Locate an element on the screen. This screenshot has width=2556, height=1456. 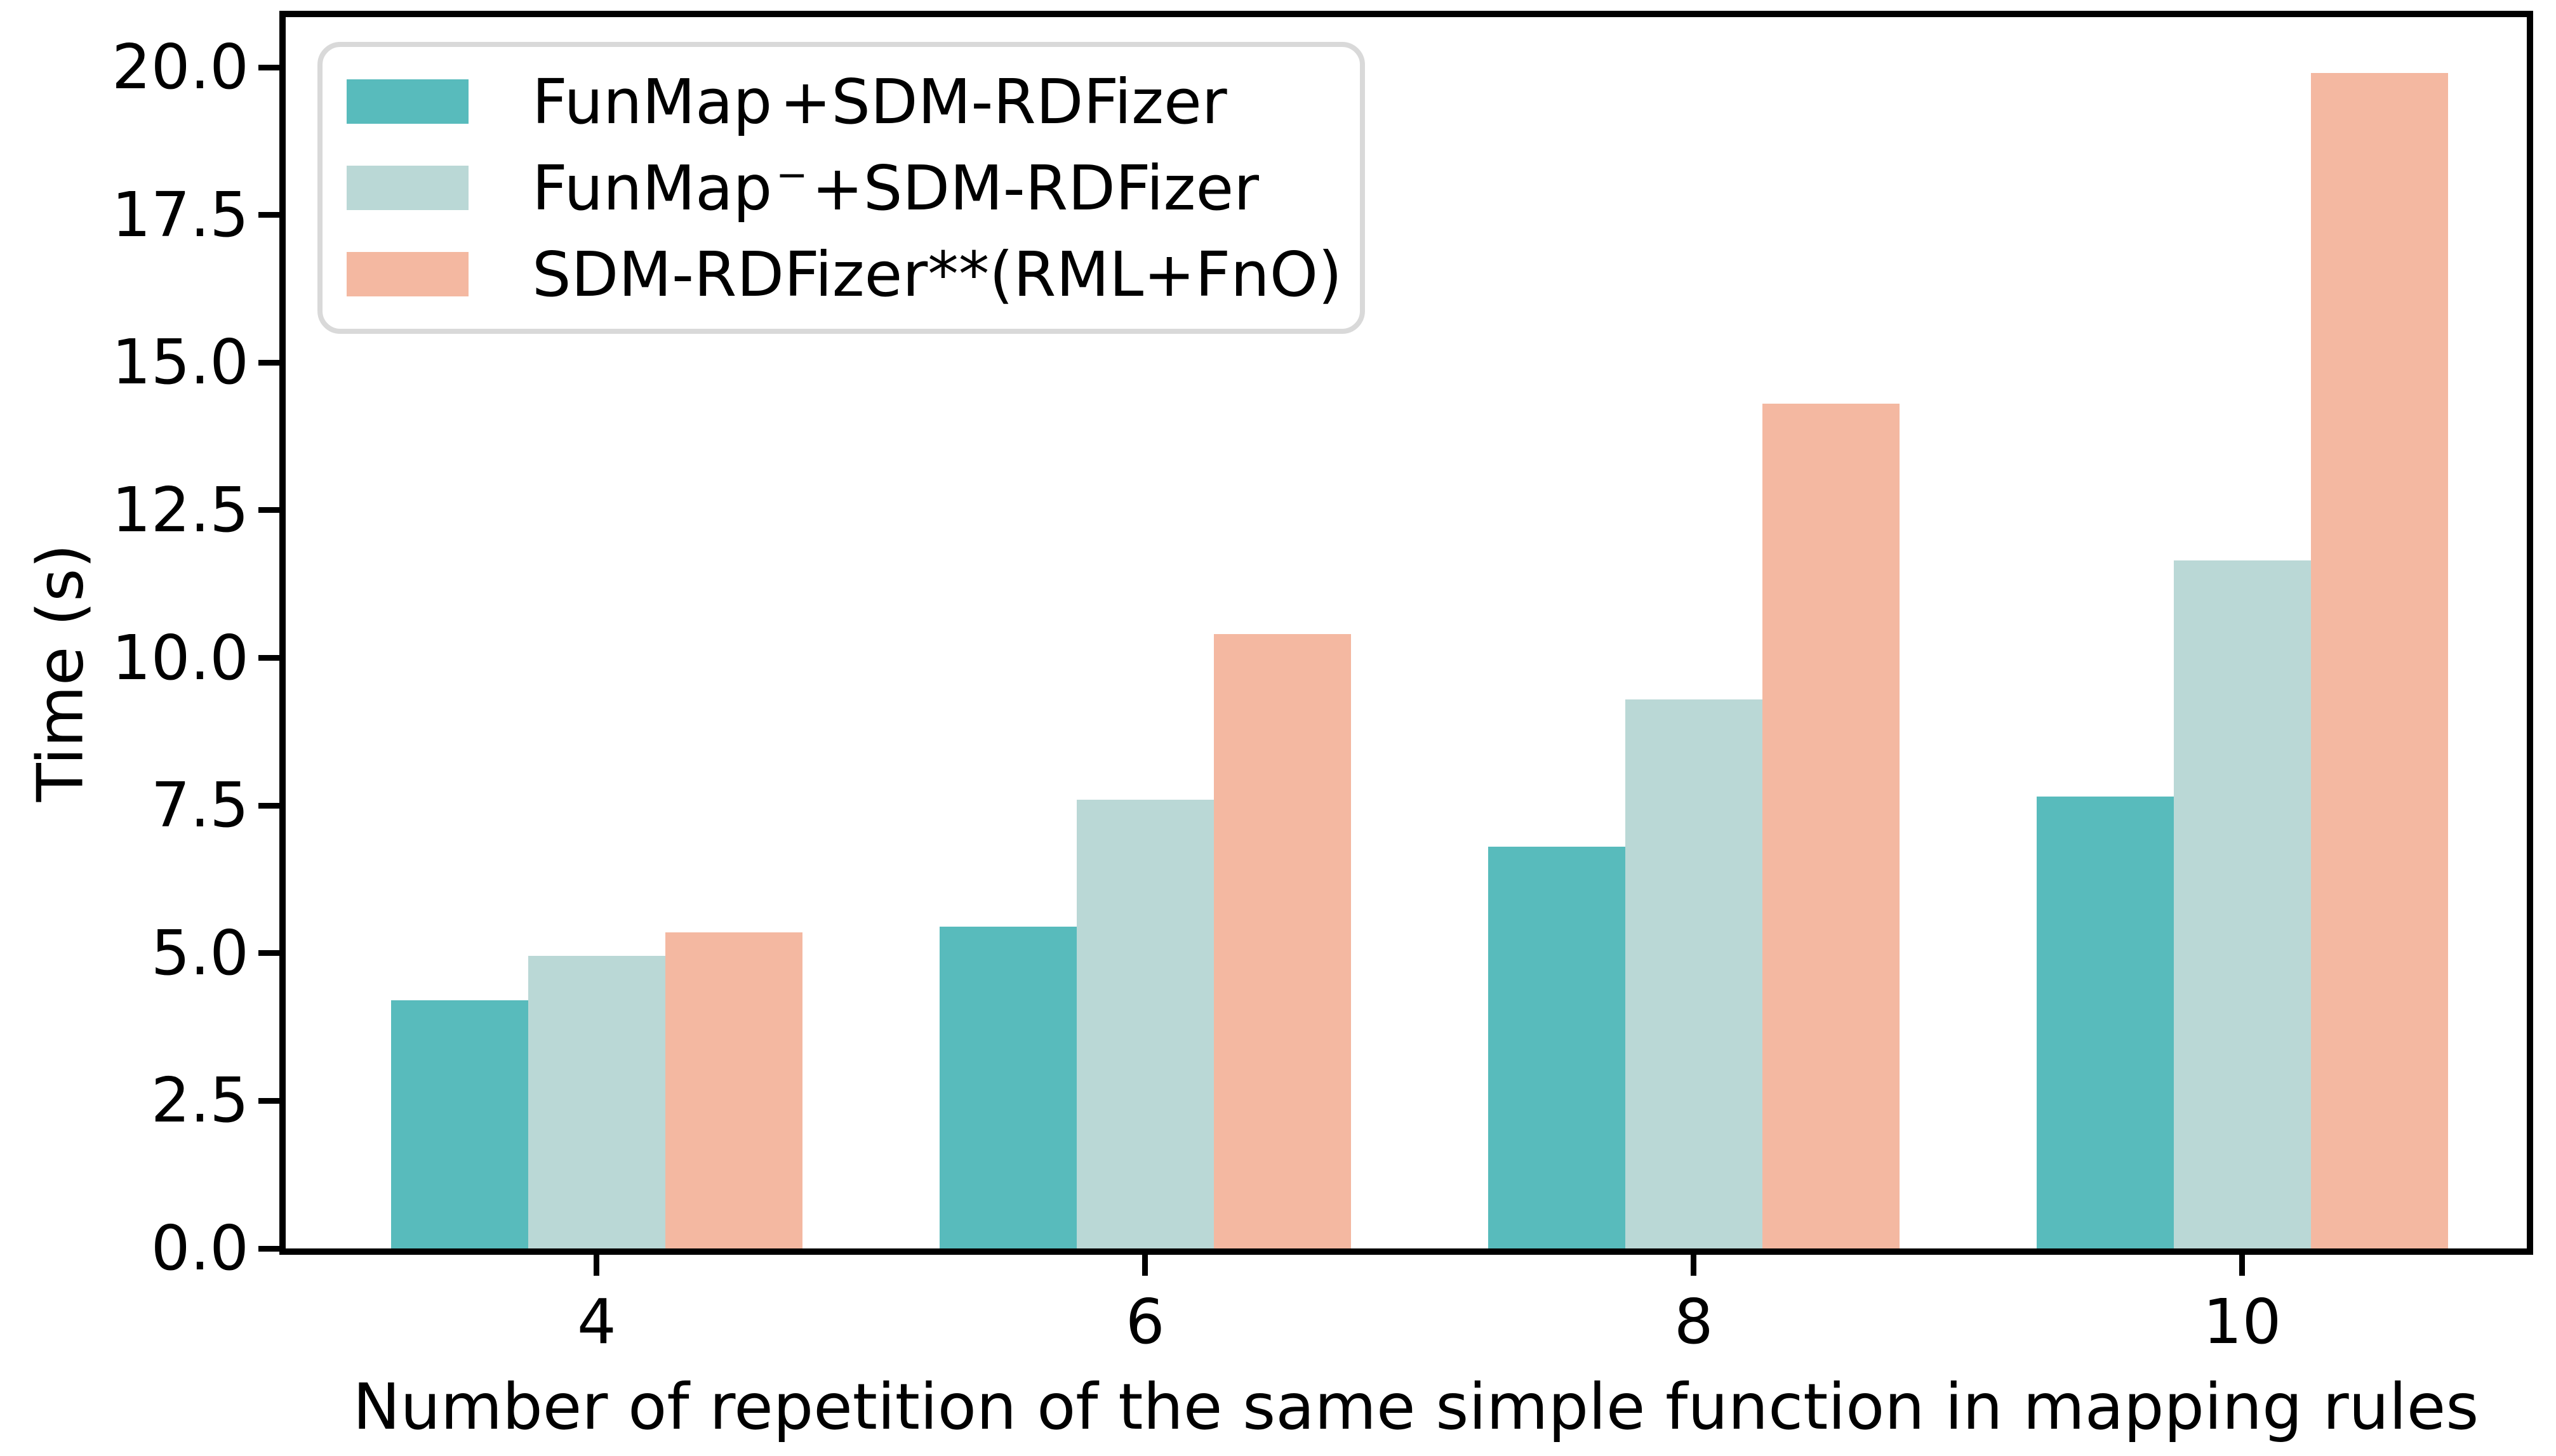
y-tick-label: 12.5 is located at coordinates (181, 510).